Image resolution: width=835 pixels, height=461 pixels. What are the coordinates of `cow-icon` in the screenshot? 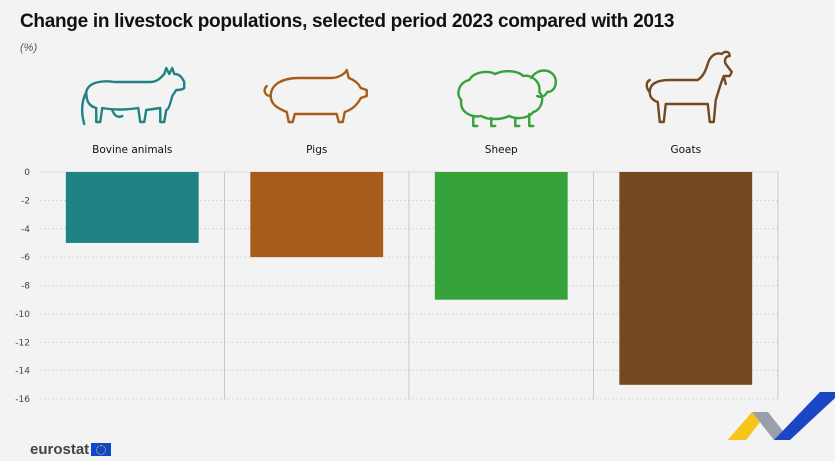 It's located at (133, 96).